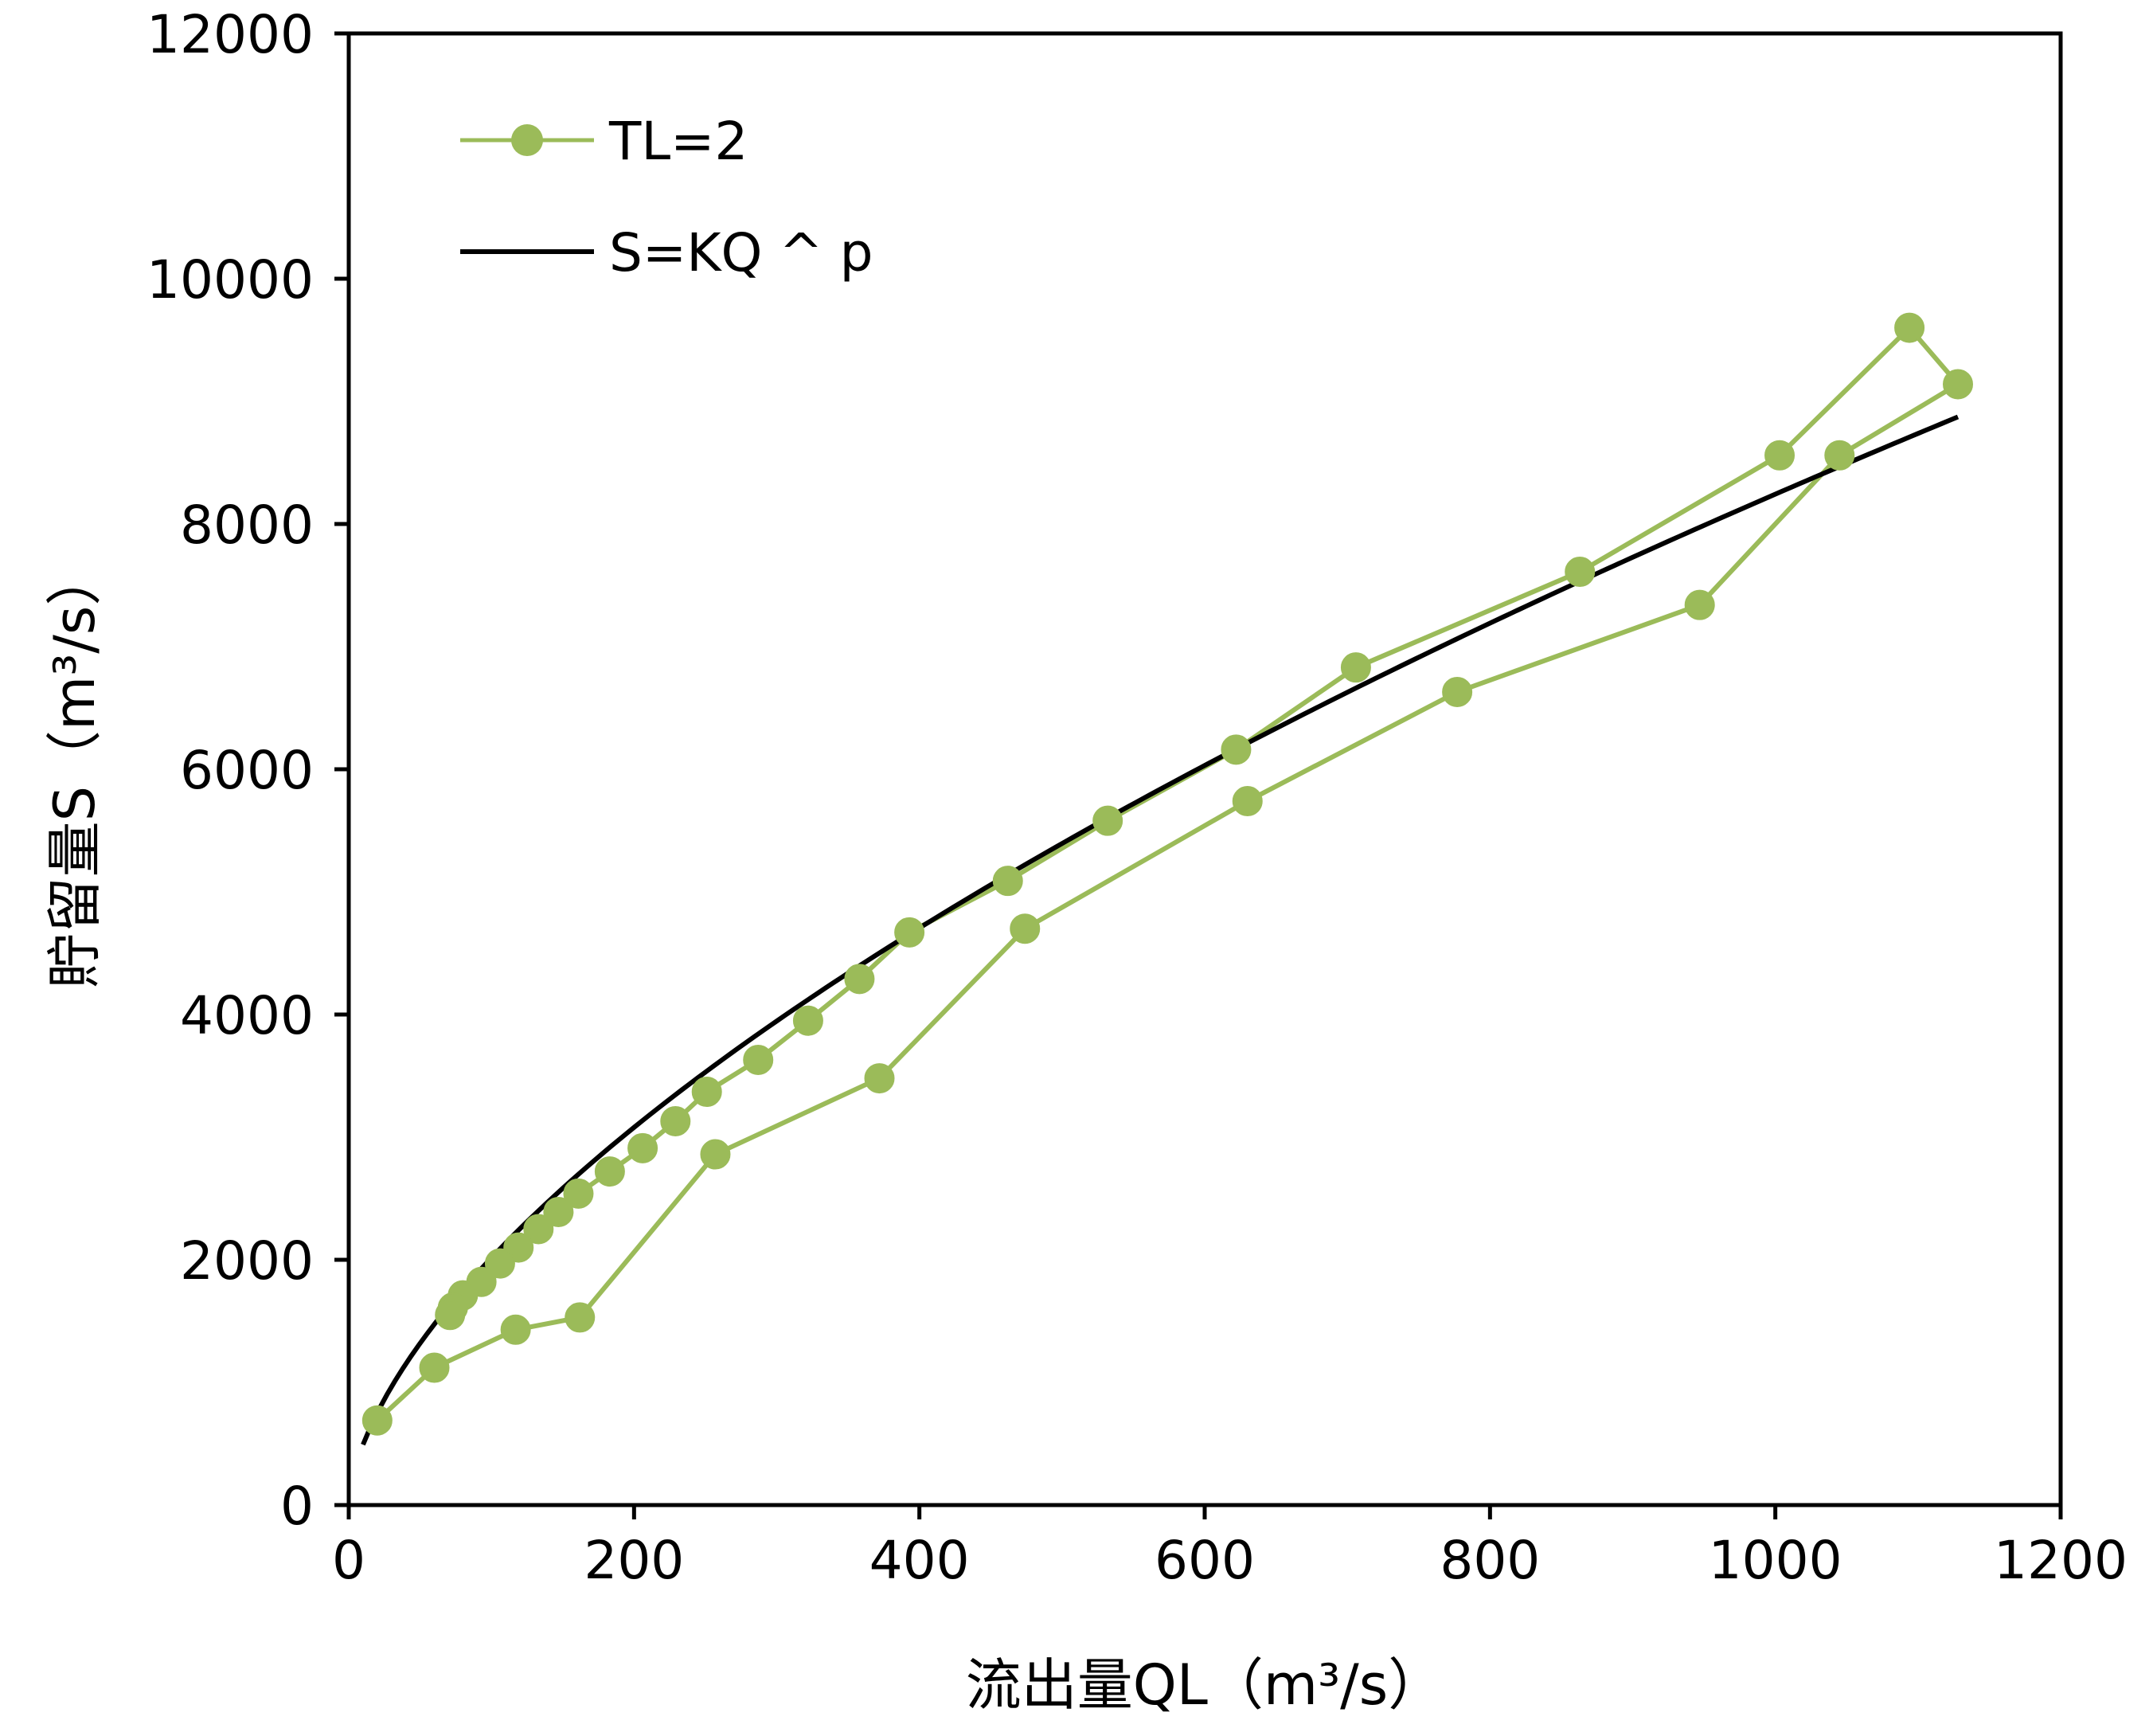 This screenshot has width=2153, height=1736. I want to click on y-tick-label: 0, so click(297, 1506).